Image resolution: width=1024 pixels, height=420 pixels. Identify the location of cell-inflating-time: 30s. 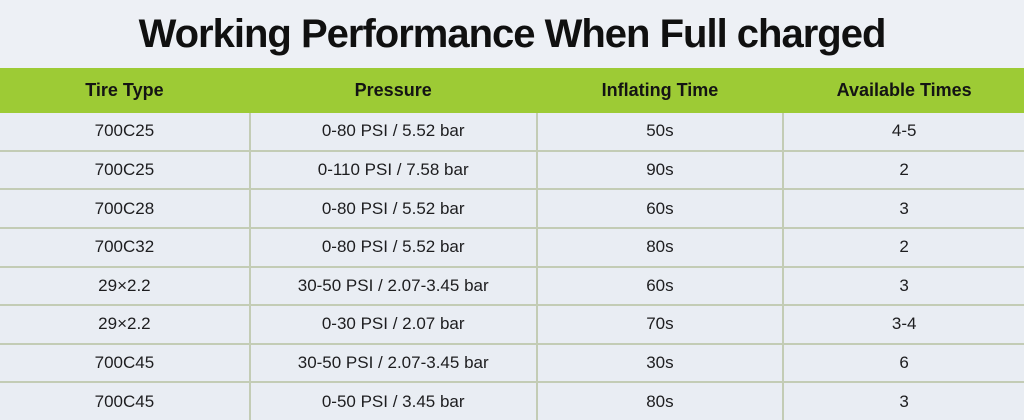
(659, 363).